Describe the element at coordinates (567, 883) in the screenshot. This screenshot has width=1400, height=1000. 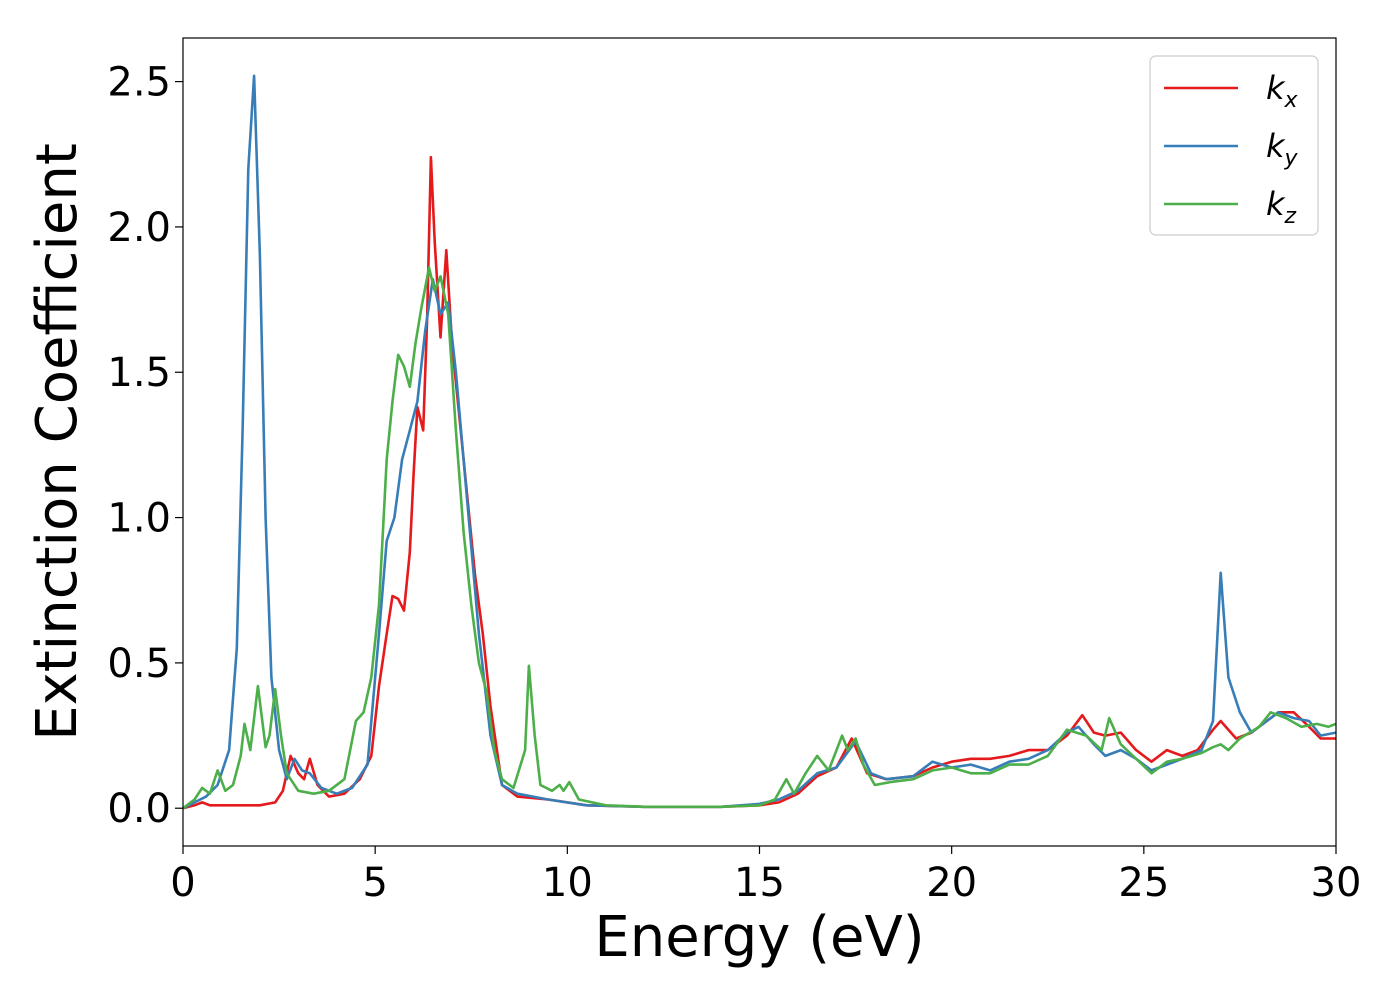
I see `x-tick-label: 10` at that location.